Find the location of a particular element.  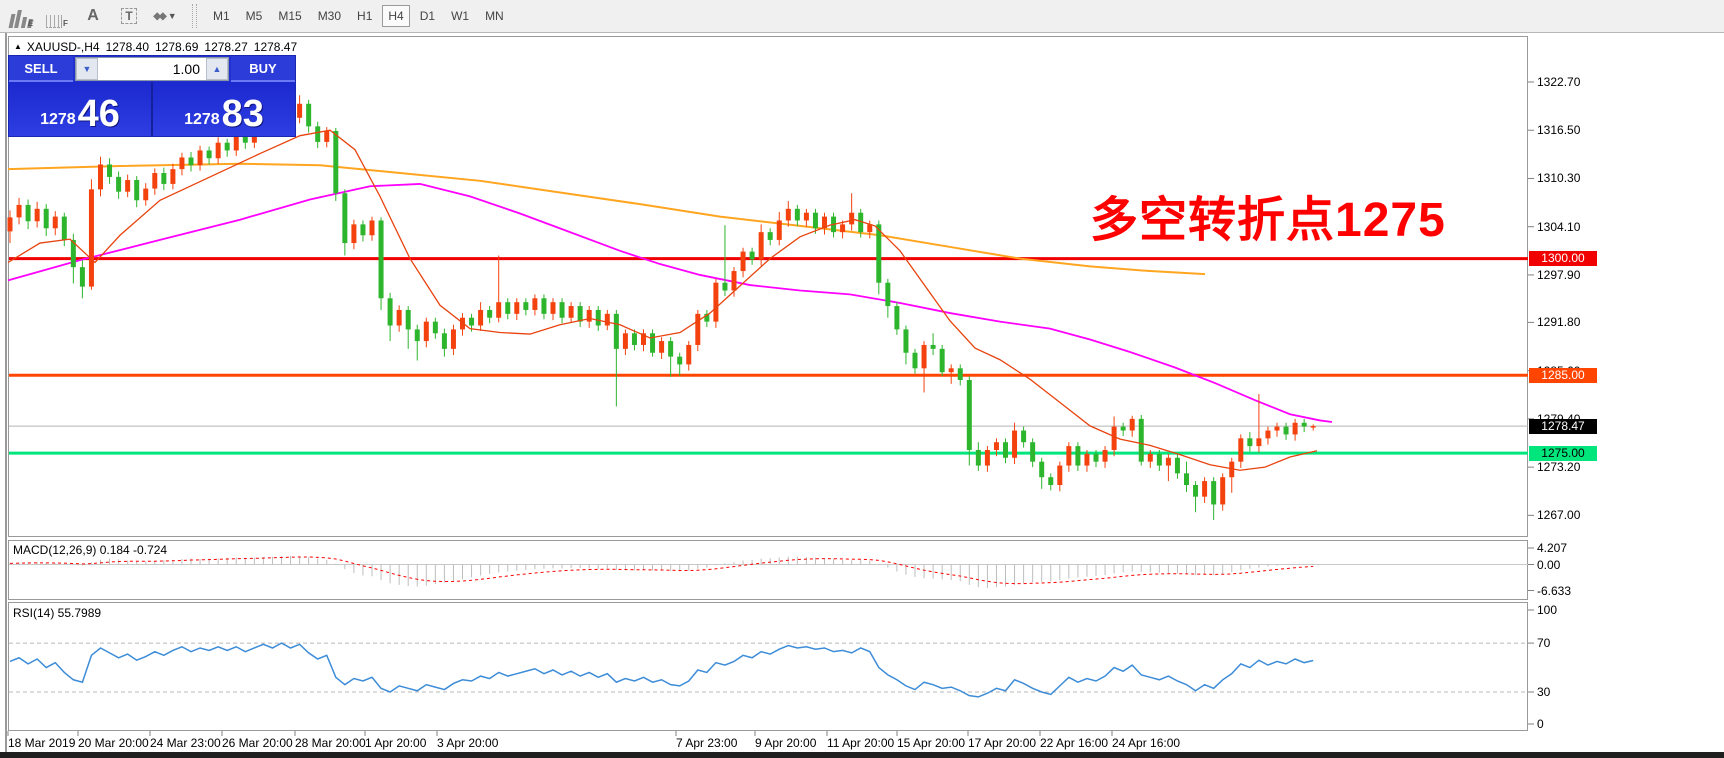

date-label: 11 Apr 20:00 is located at coordinates (861, 743).